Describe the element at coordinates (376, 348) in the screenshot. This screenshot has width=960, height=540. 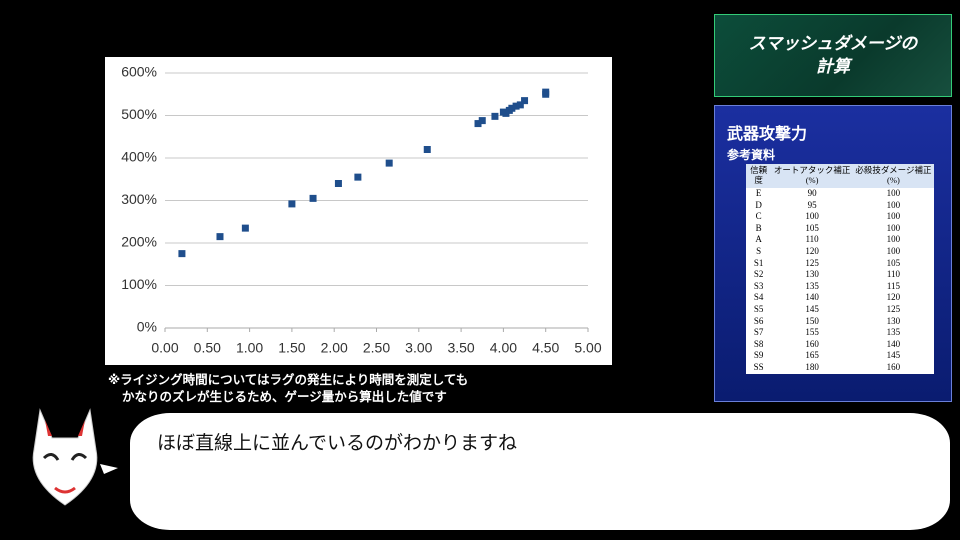
I see `x-tick-label: 2.50` at that location.